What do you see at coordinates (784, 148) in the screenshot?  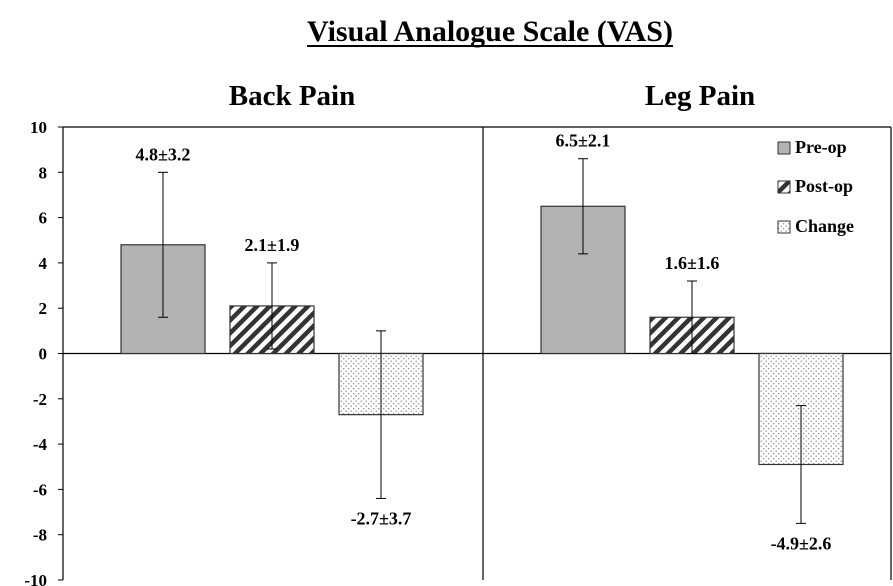 I see `legend-swatch-pre-op` at bounding box center [784, 148].